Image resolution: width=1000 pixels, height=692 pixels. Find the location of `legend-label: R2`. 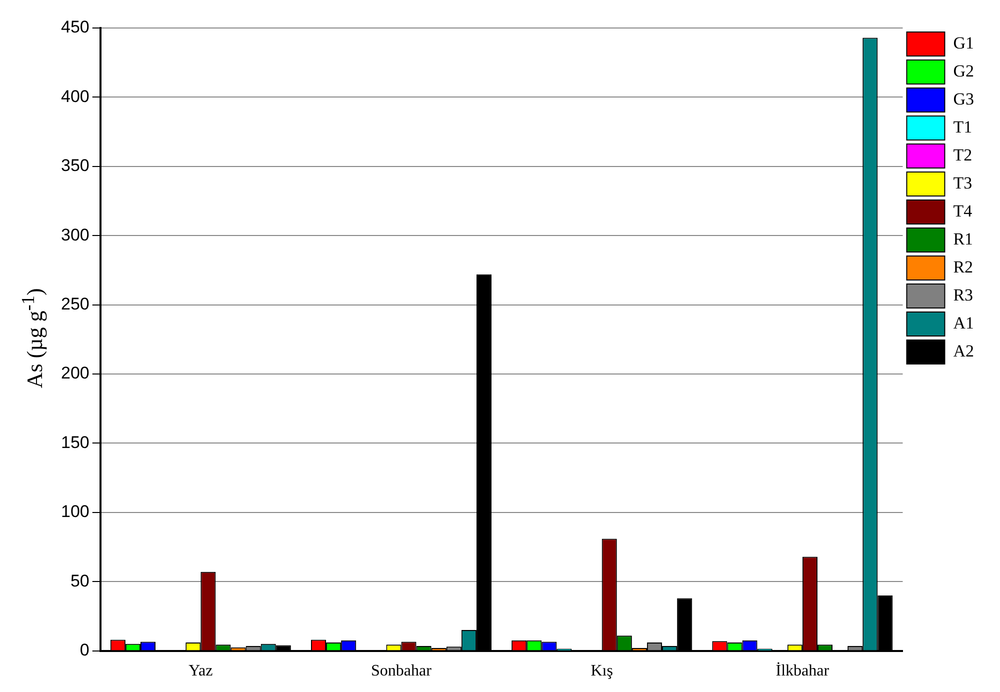

legend-label: R2 is located at coordinates (963, 266).